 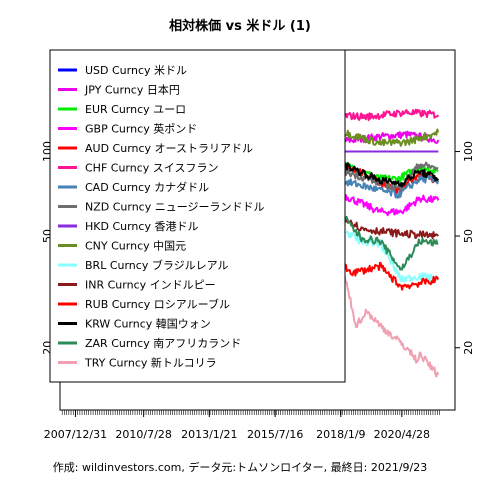 What do you see at coordinates (468, 151) in the screenshot?
I see `y-tick-label-right-2: 100` at bounding box center [468, 151].